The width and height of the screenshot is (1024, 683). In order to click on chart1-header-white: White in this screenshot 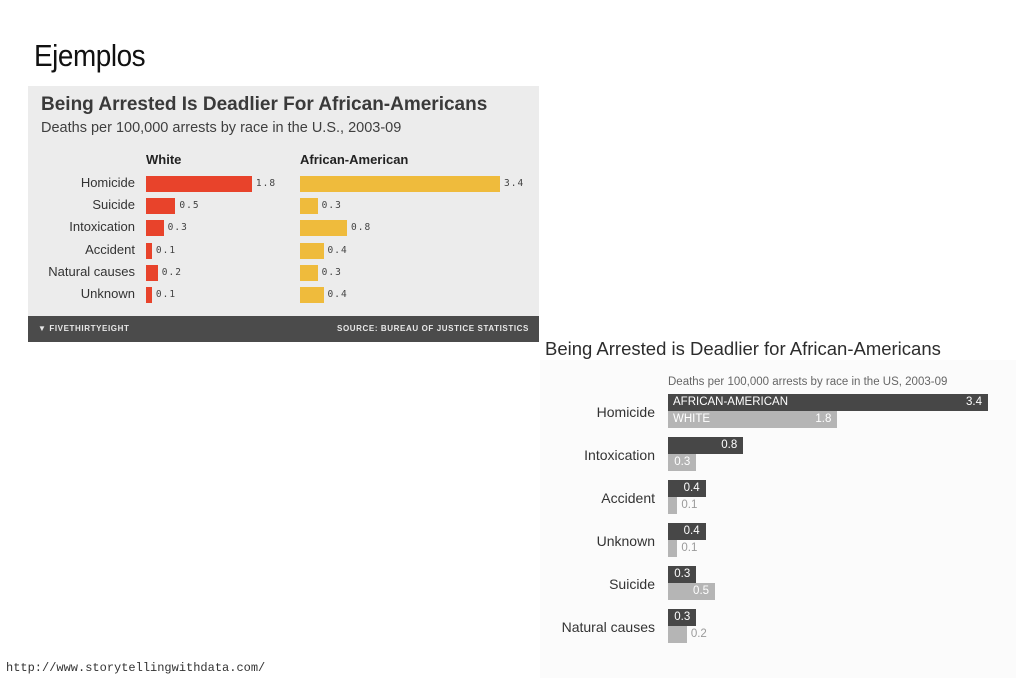, I will do `click(164, 159)`.